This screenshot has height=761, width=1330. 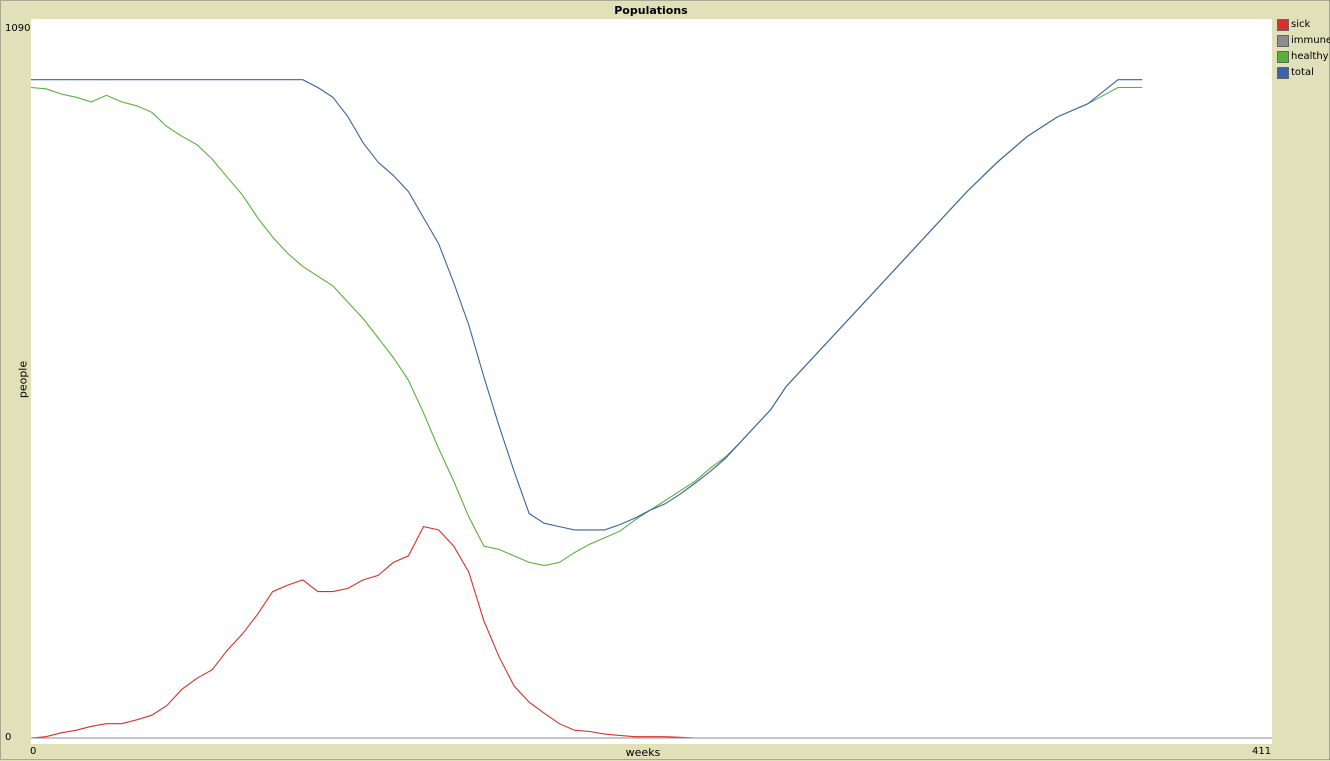 What do you see at coordinates (18, 28) in the screenshot?
I see `y-tick-label-max: 1090` at bounding box center [18, 28].